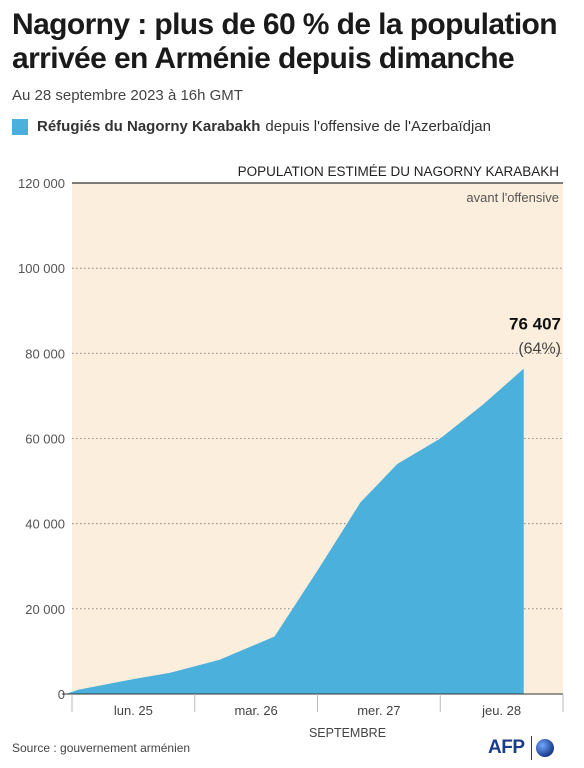 The width and height of the screenshot is (584, 768). What do you see at coordinates (45, 439) in the screenshot?
I see `y-tick-label: 60 000` at bounding box center [45, 439].